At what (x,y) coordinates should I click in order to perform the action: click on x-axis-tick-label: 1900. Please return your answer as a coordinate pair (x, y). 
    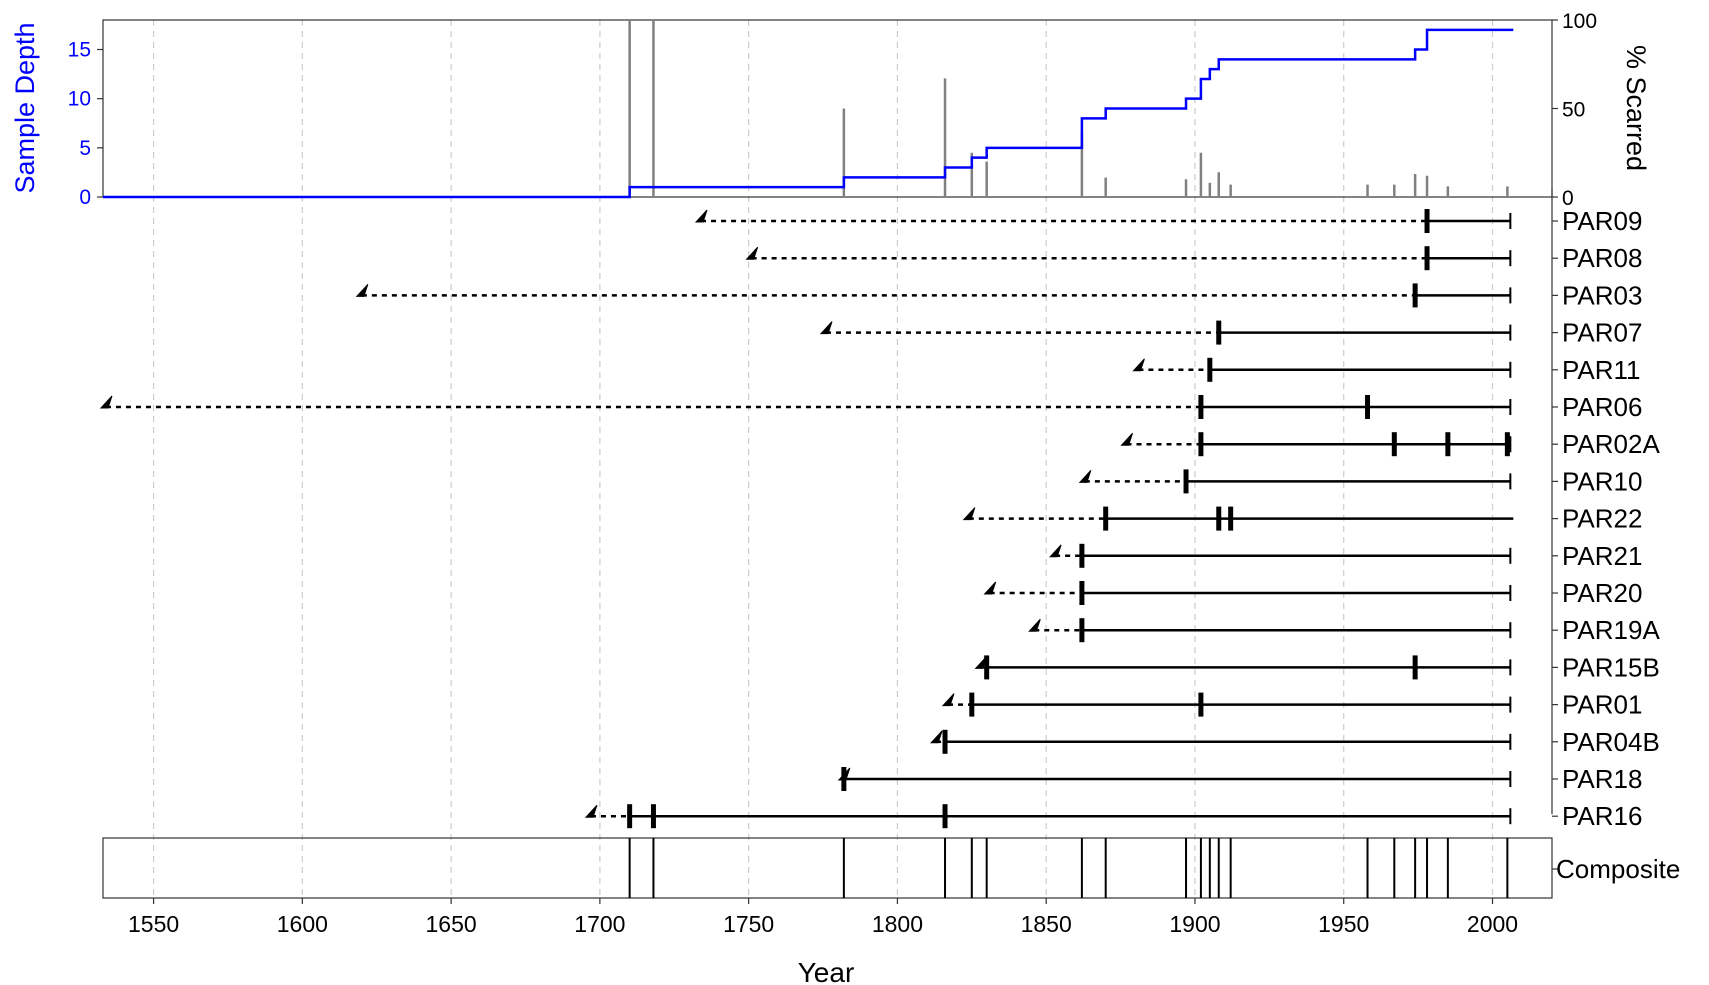
    Looking at the image, I should click on (1194, 924).